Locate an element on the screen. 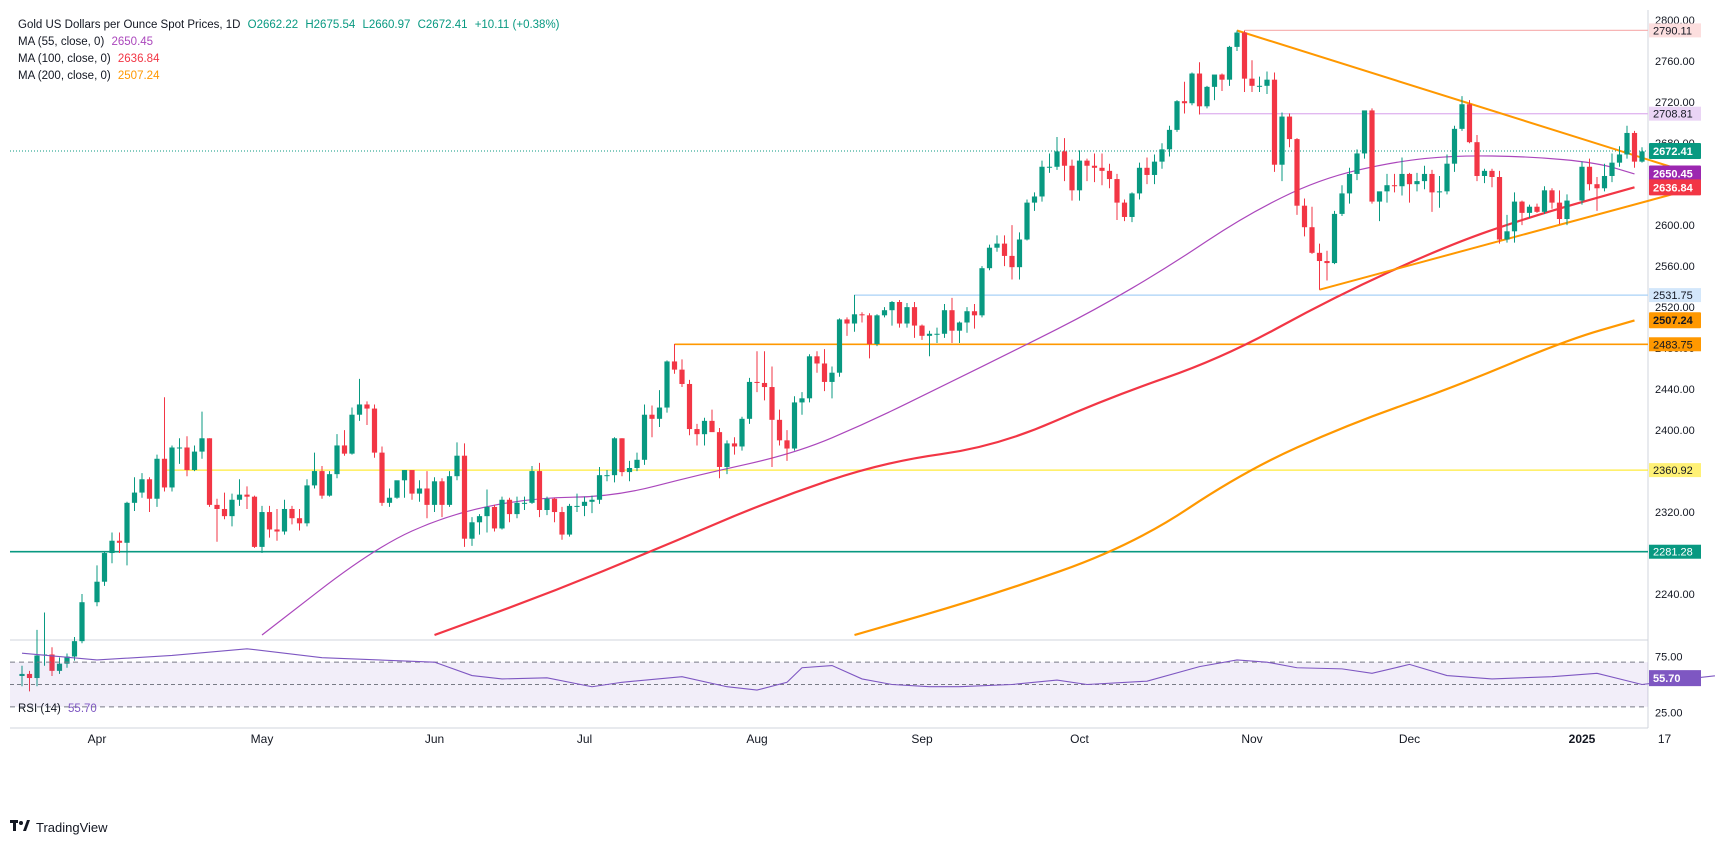  ma200-label: MA (200, close, 0) is located at coordinates (64, 76).